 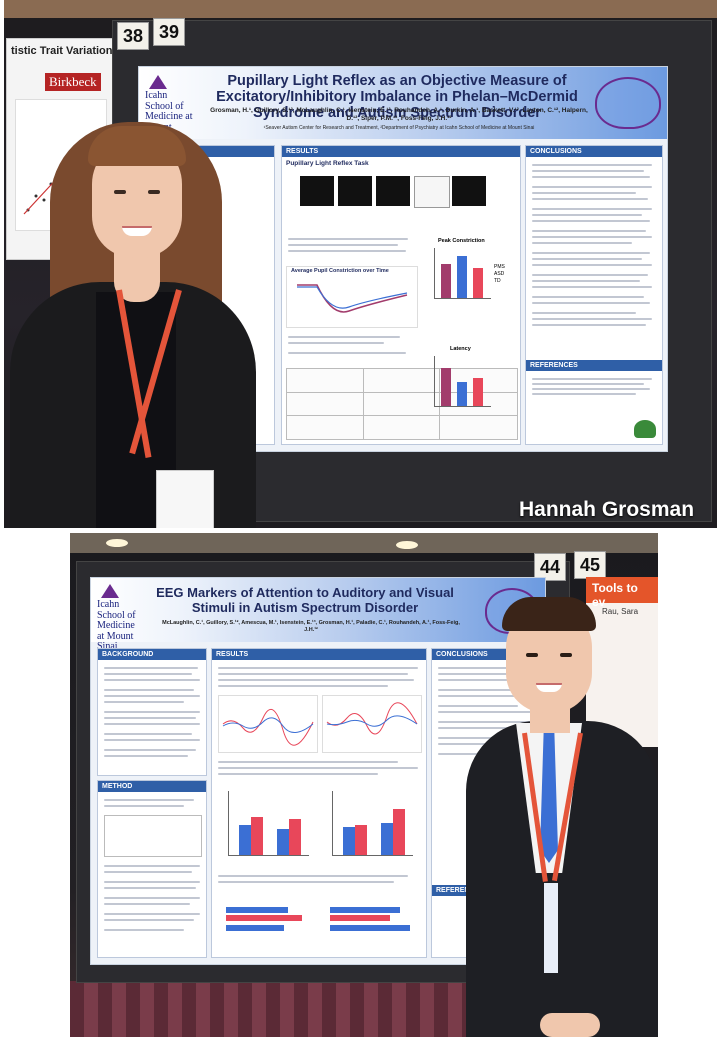 I want to click on conclusions-column: CONCLUSIONS REFERENCES, so click(x=594, y=295).